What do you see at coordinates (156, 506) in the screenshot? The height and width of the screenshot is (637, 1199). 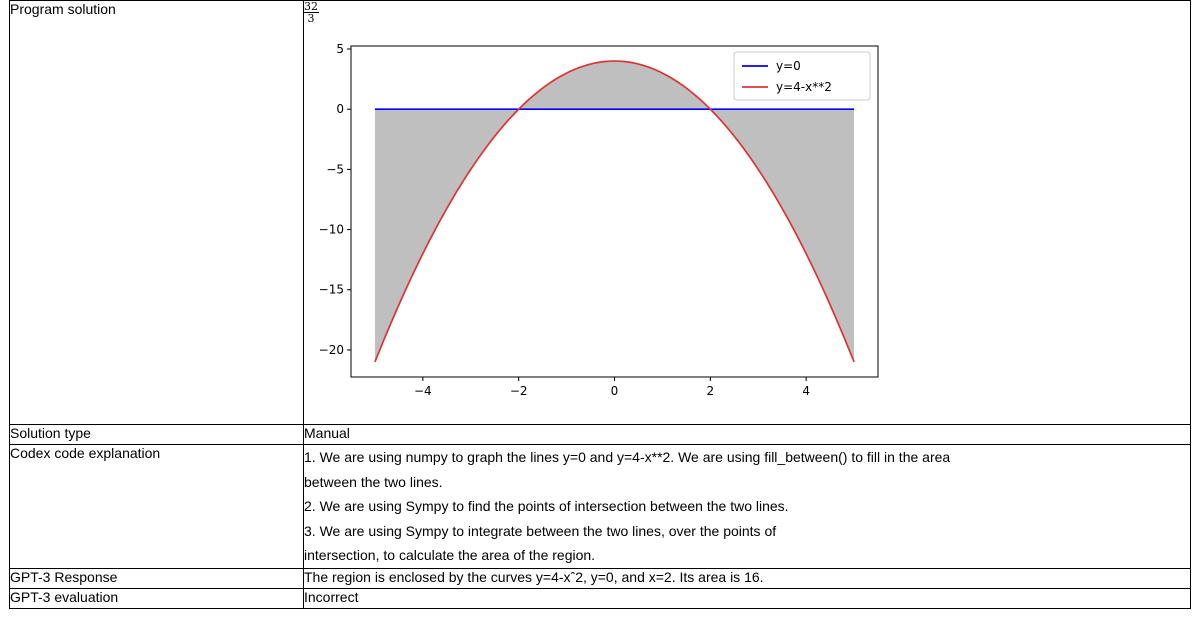 I see `label-codex-explanation: Codex code explanation` at bounding box center [156, 506].